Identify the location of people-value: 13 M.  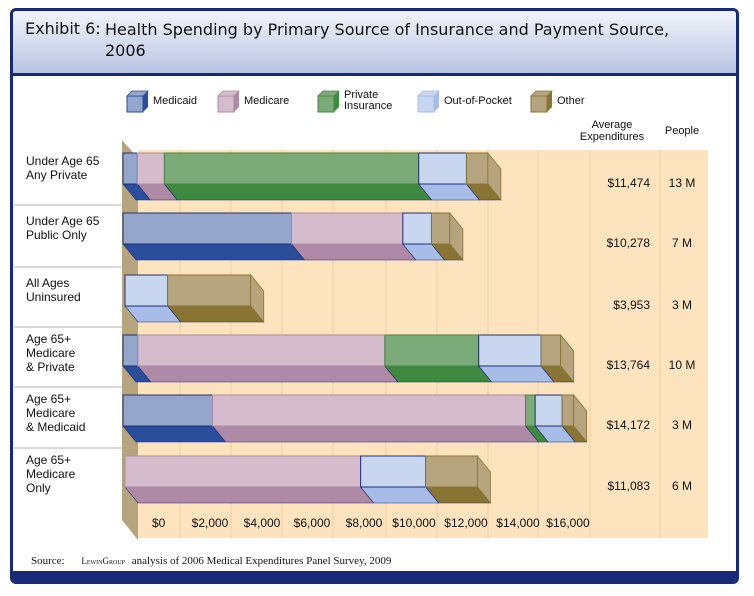
(682, 183).